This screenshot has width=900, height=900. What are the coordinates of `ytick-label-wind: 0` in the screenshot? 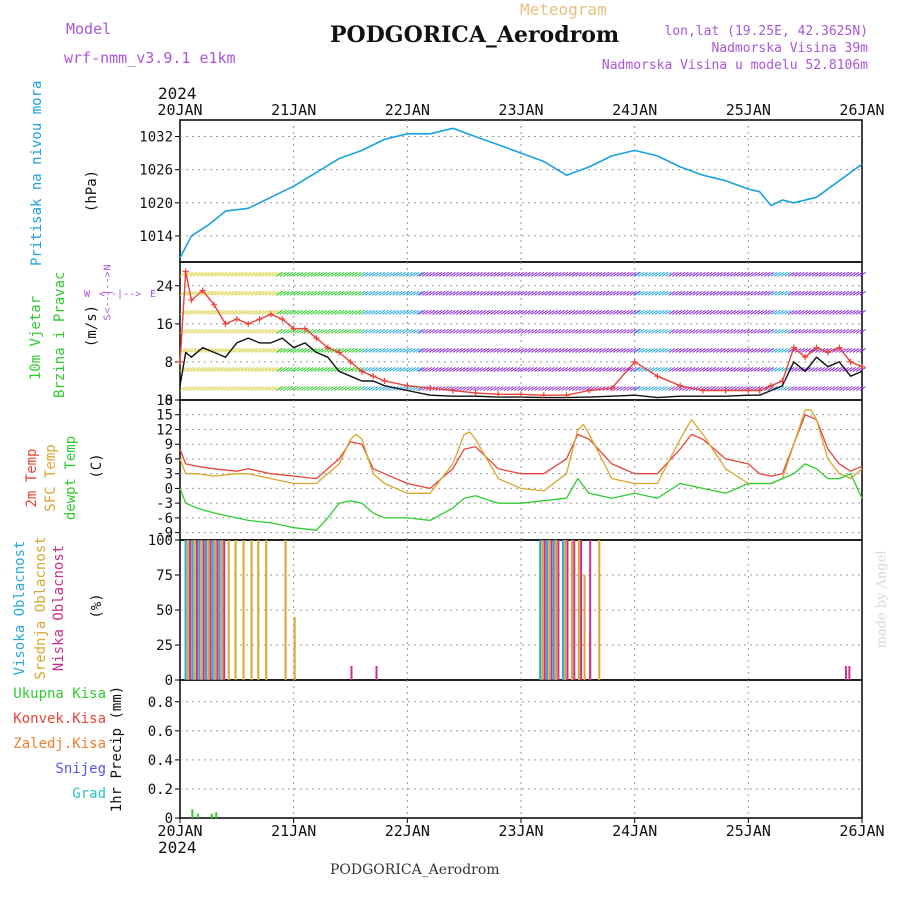 It's located at (169, 401).